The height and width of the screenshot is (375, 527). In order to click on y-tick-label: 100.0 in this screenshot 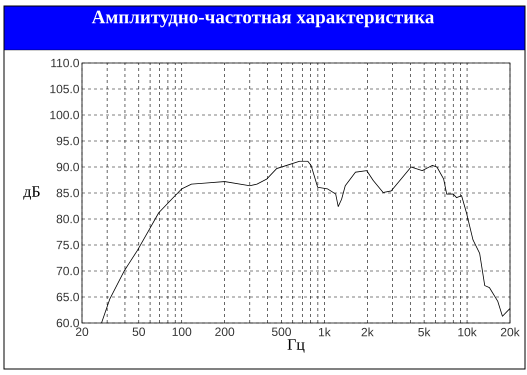, I will do `click(65, 115)`.